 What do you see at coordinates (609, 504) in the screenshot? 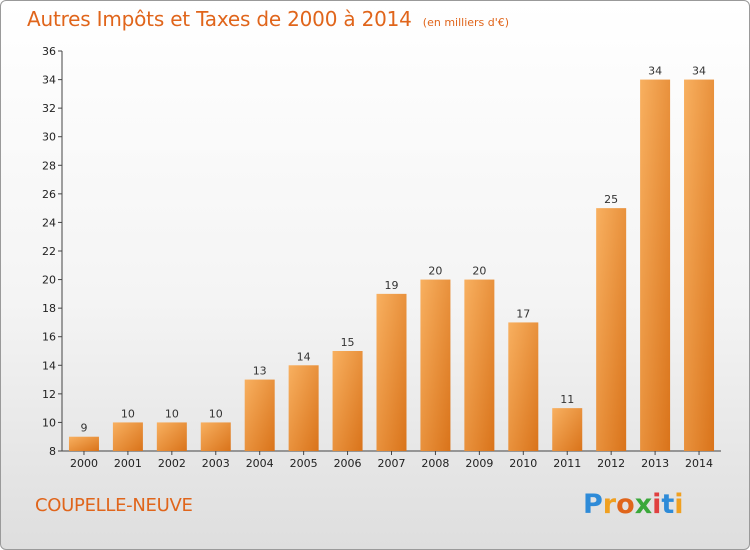
I see `logo-letter: r` at bounding box center [609, 504].